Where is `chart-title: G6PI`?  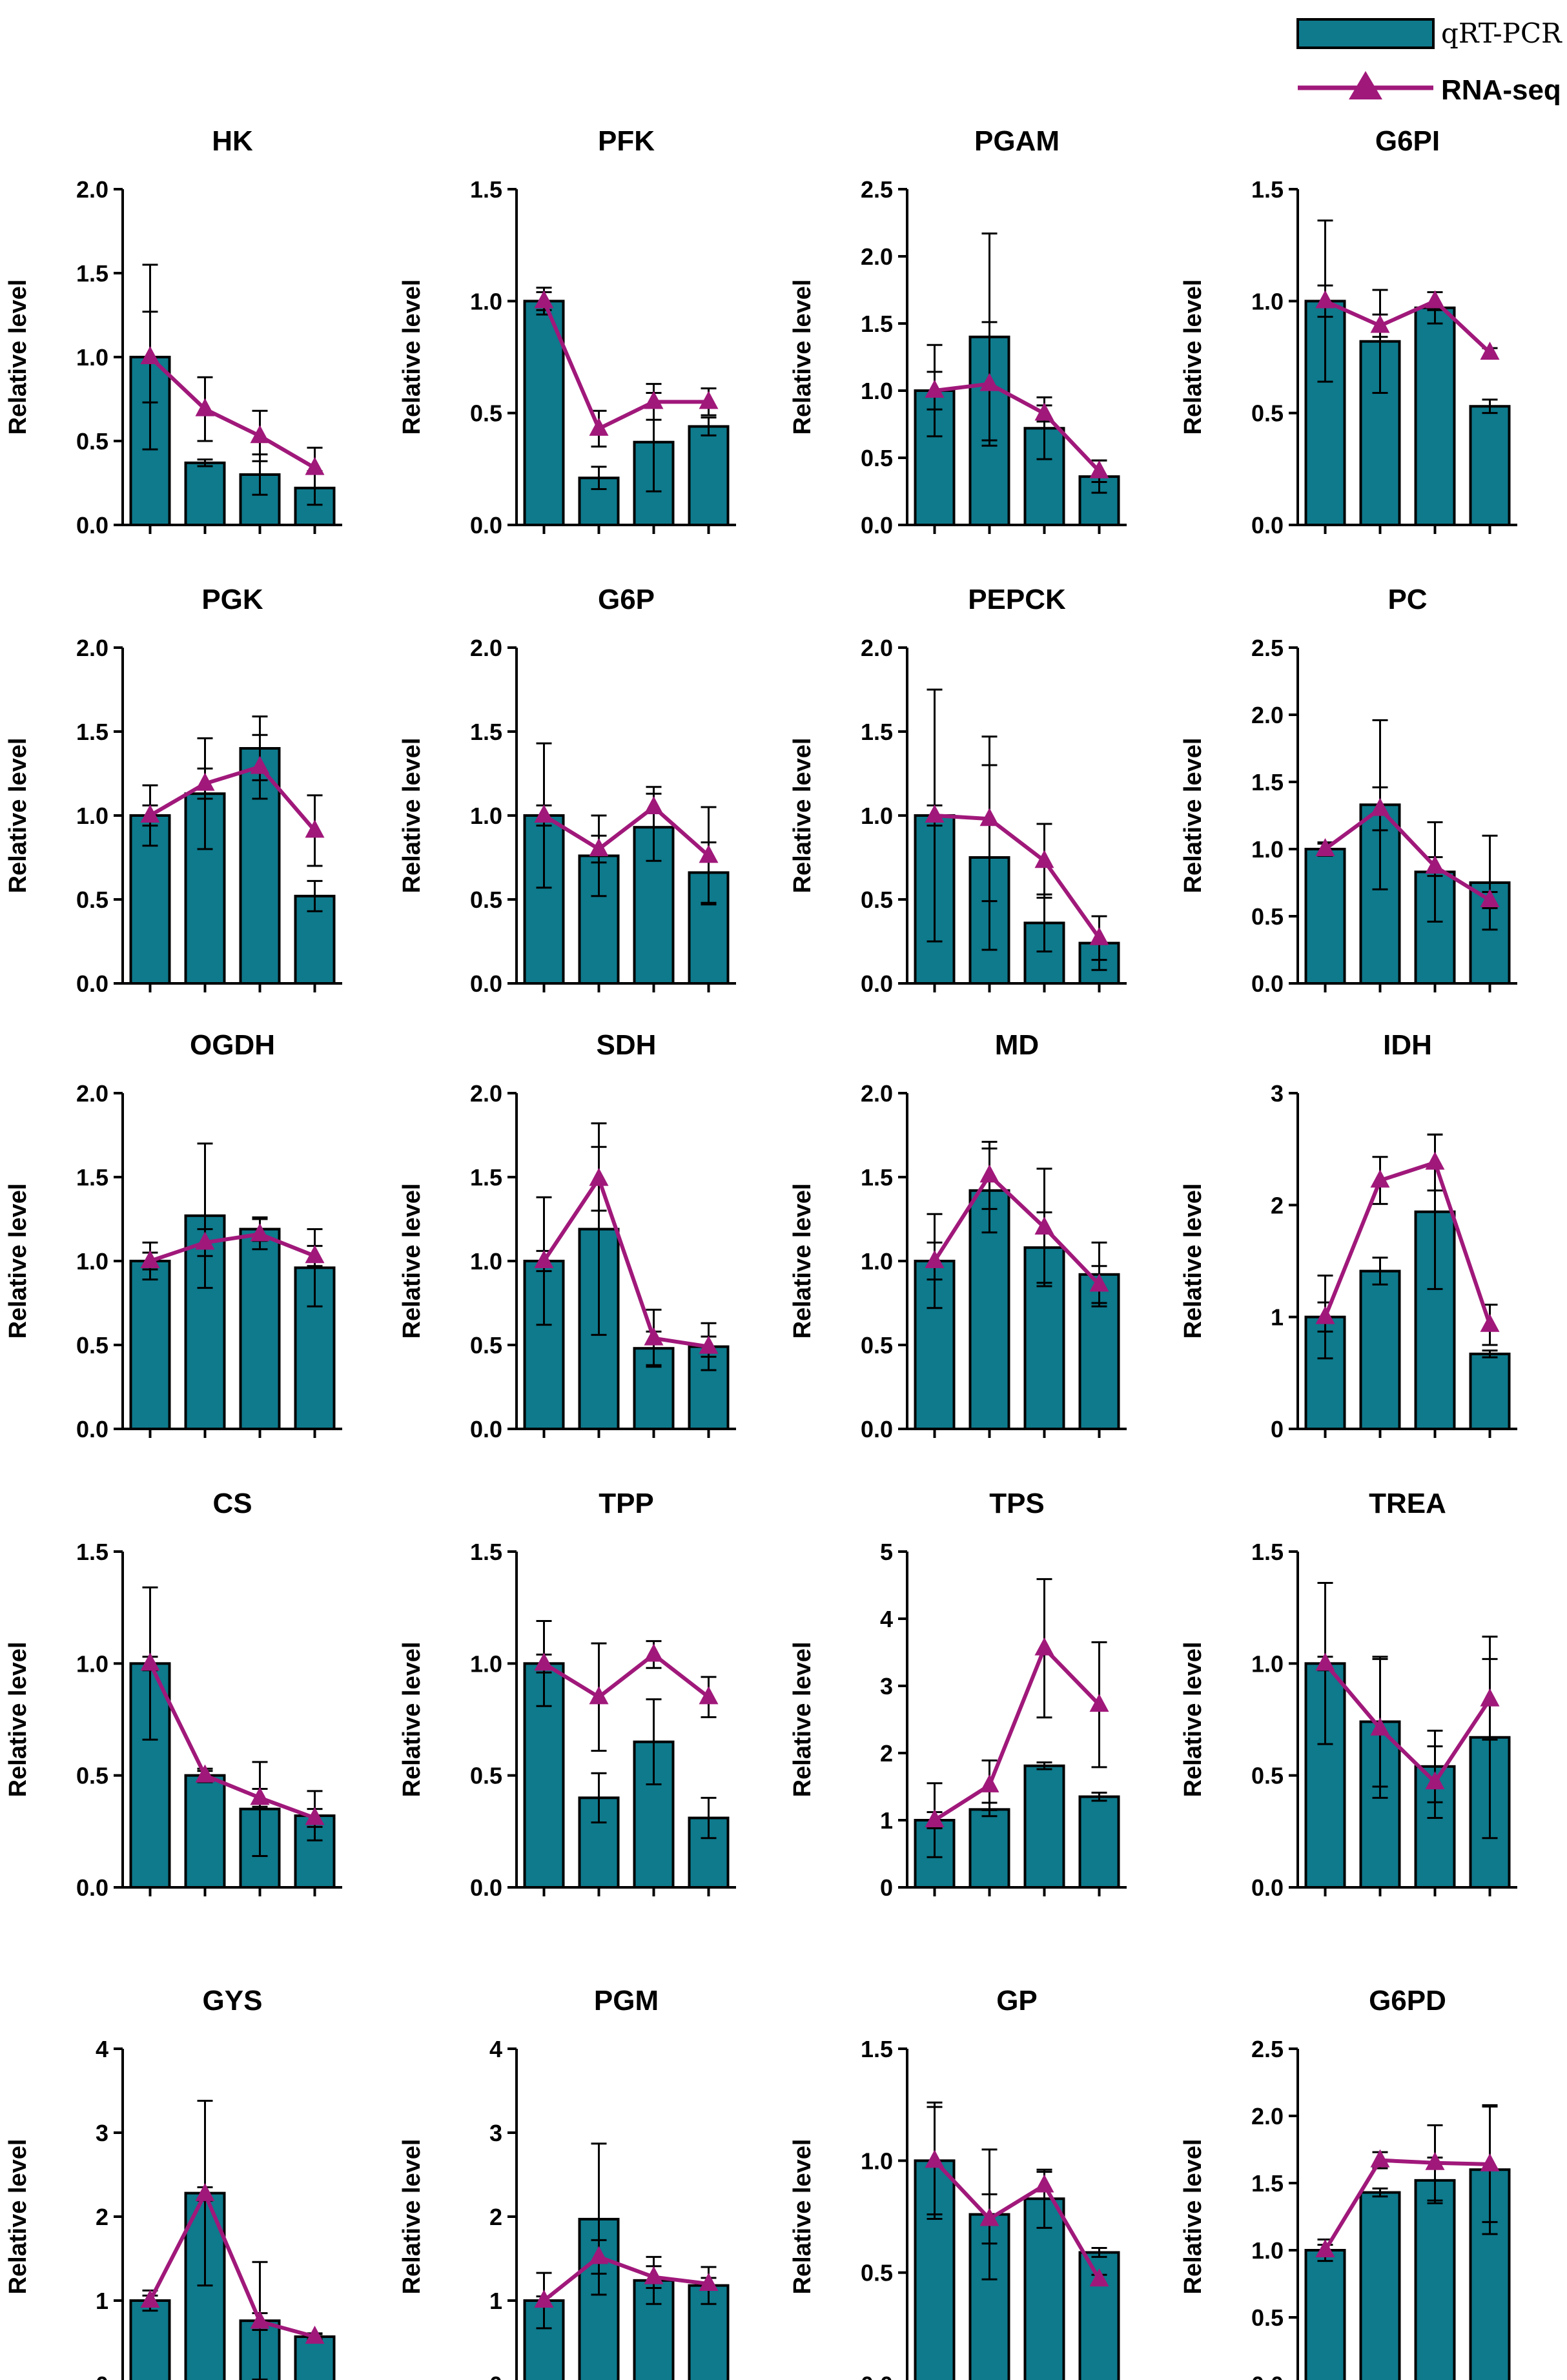 chart-title: G6PI is located at coordinates (1408, 141).